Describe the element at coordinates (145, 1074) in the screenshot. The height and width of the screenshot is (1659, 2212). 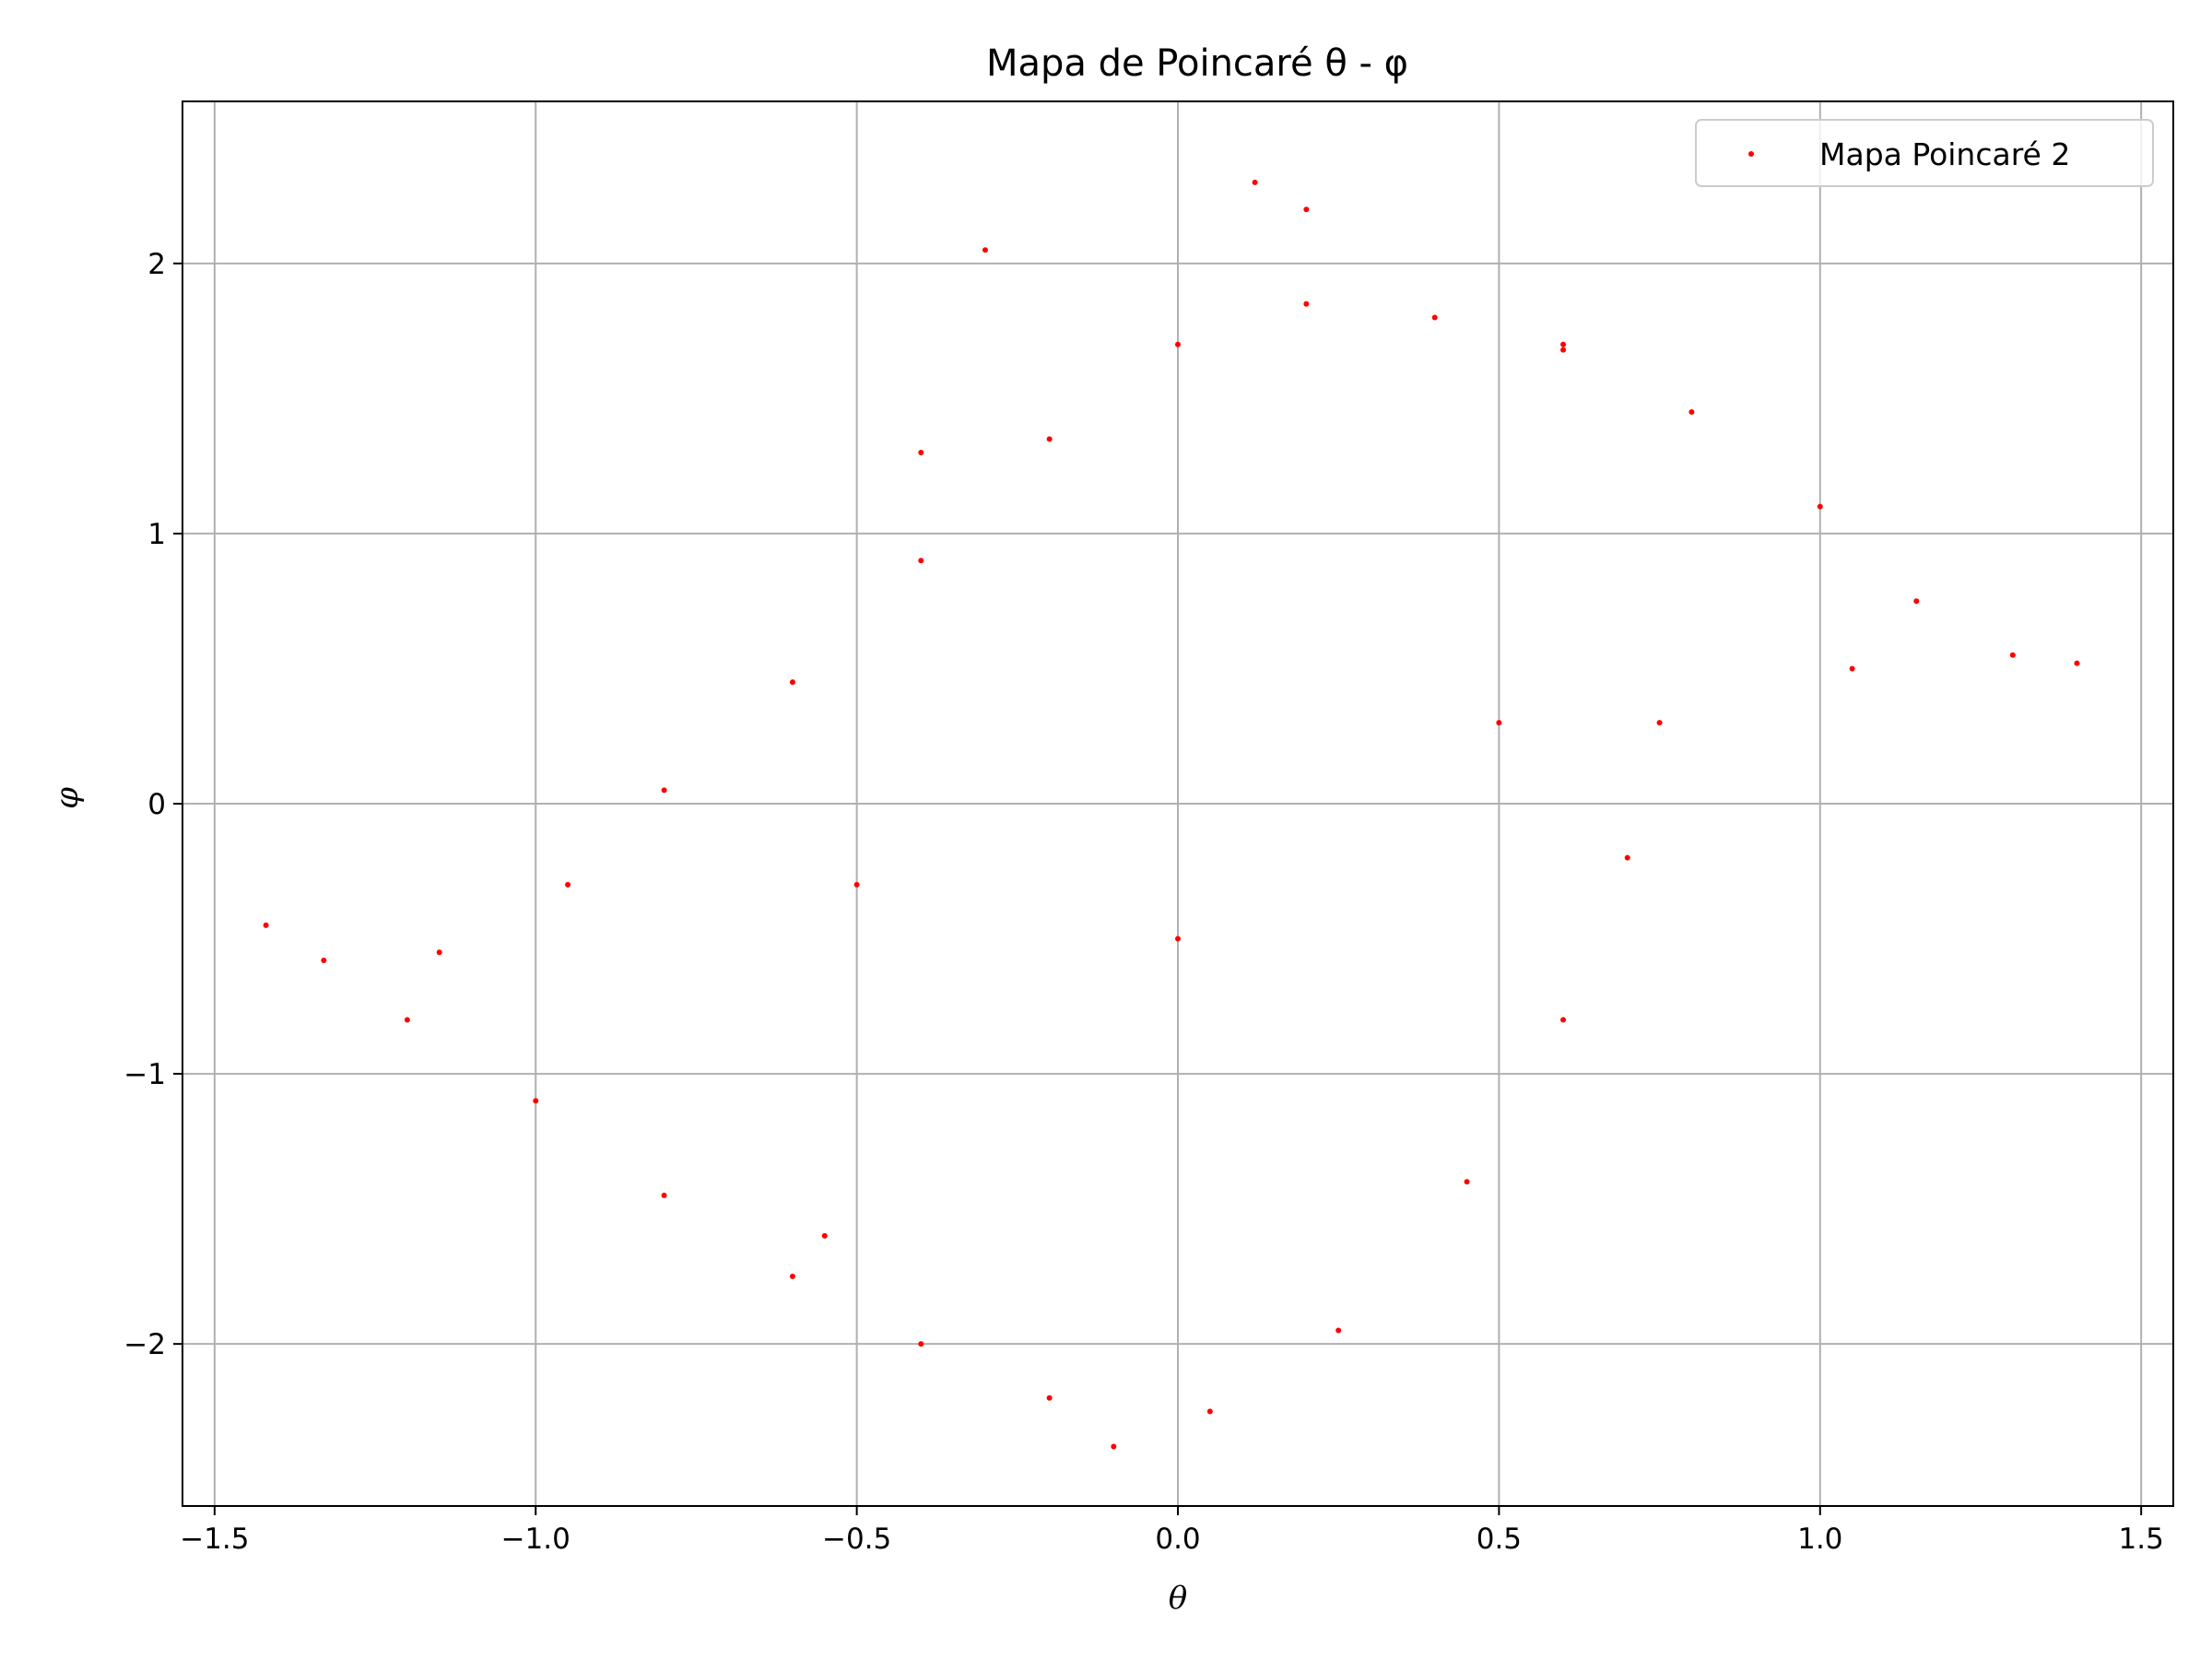
I see `y-tick-label: −1` at that location.